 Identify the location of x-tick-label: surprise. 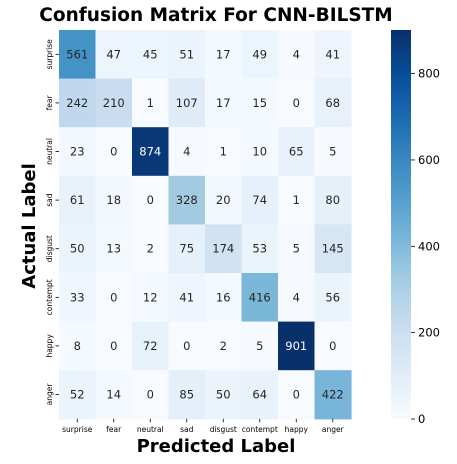
(77, 429).